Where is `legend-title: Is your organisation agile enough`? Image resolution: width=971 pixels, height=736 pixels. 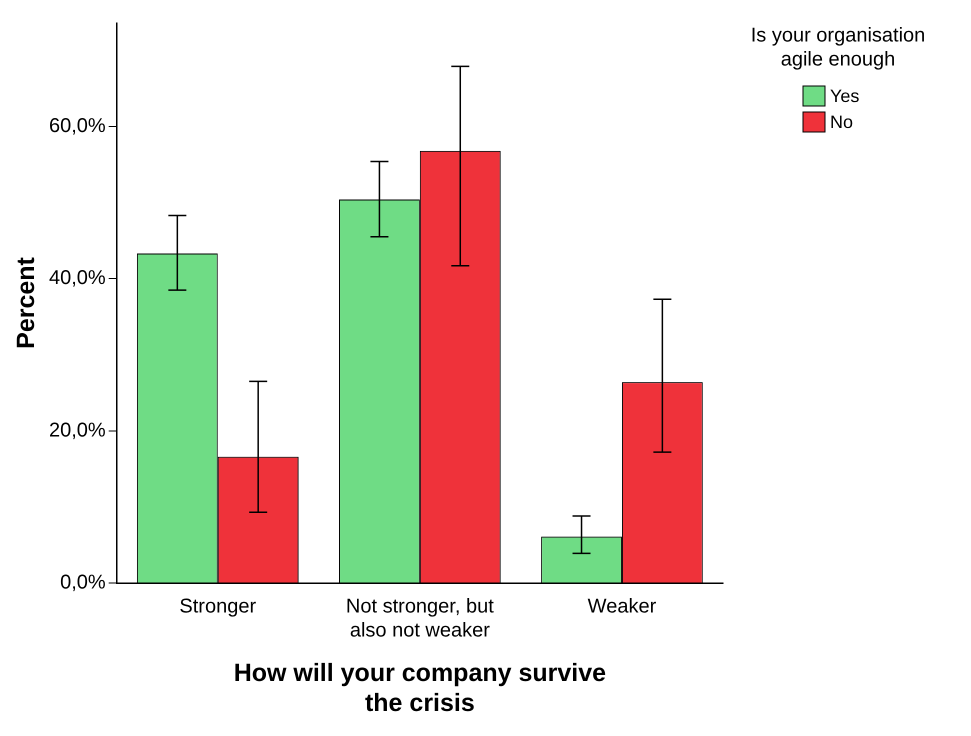
legend-title: Is your organisation agile enough is located at coordinates (838, 47).